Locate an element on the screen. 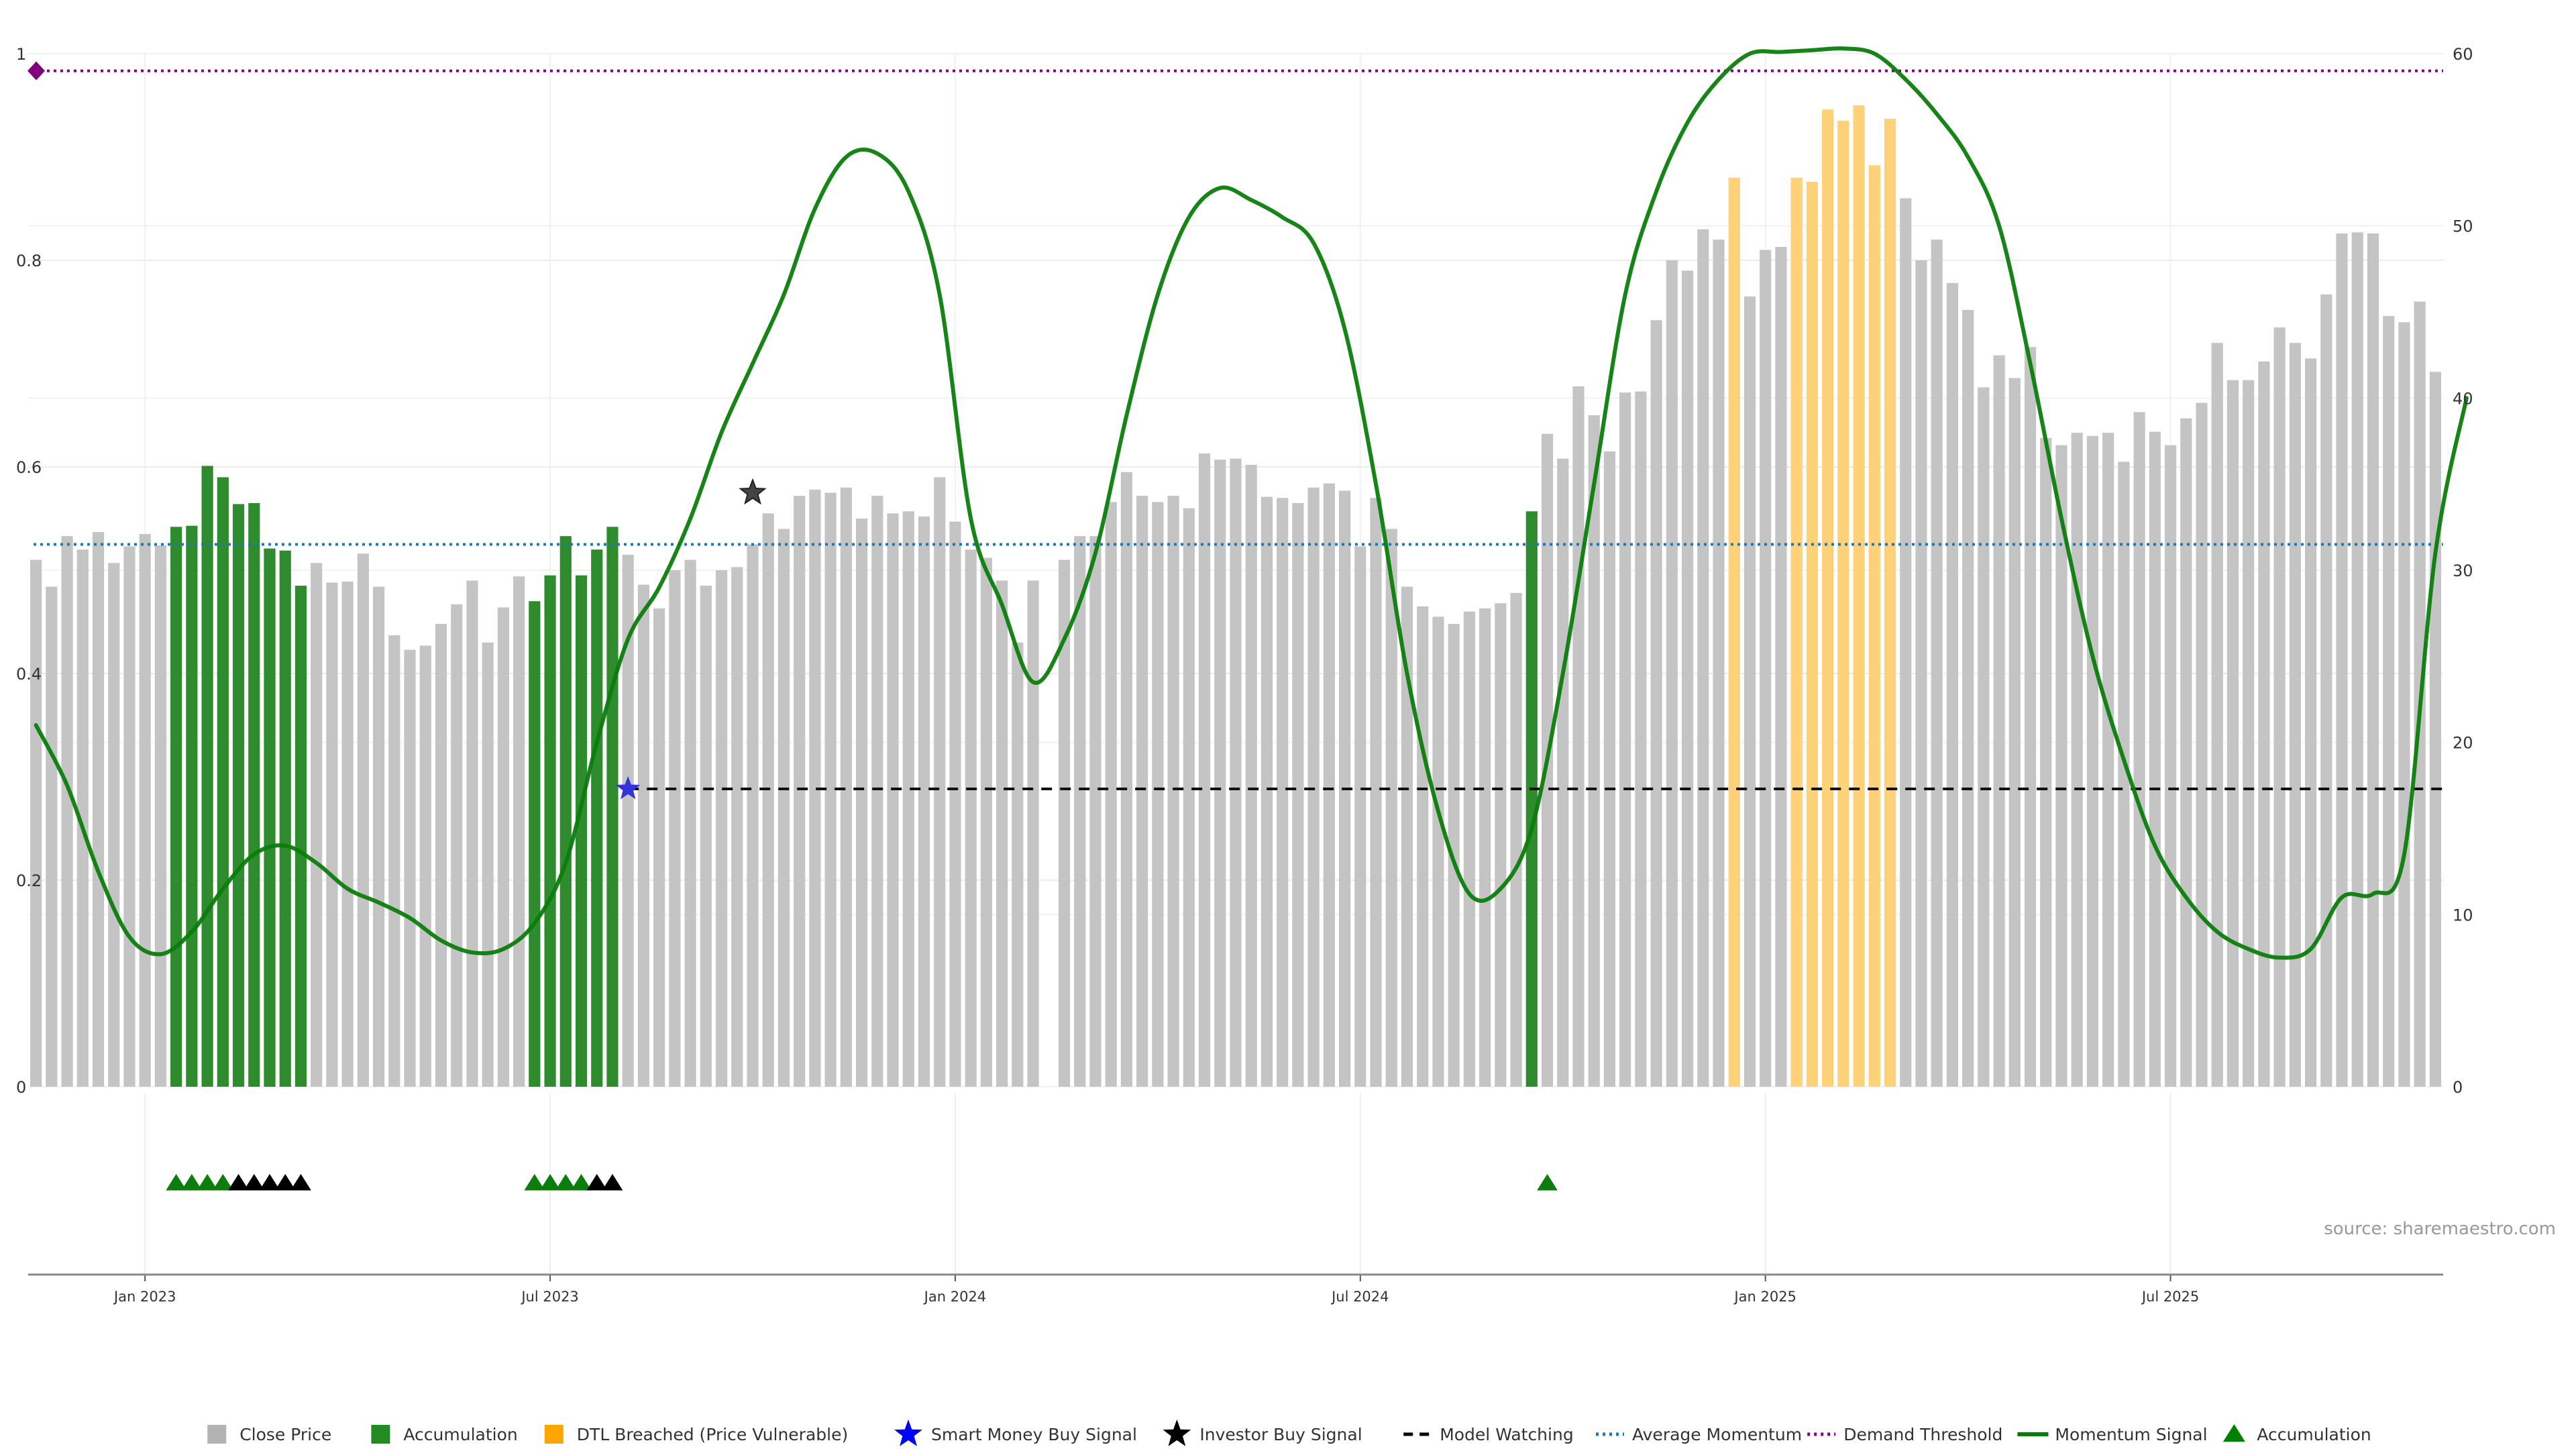 The image size is (2576, 1449). right-tick-label: 60 is located at coordinates (2463, 54).